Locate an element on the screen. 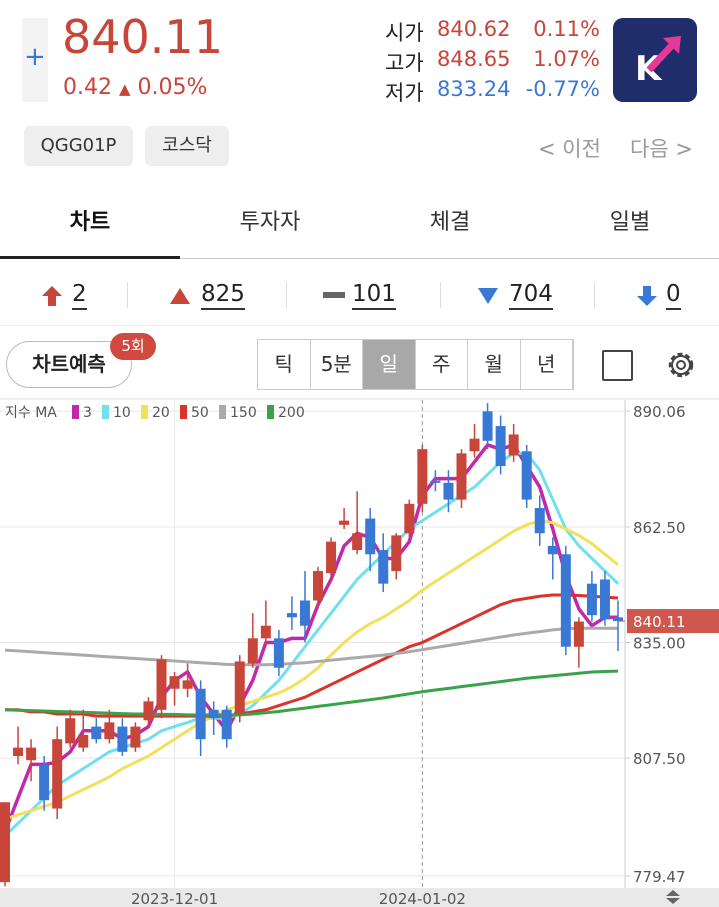  stat-pct: 0.11% is located at coordinates (566, 29).